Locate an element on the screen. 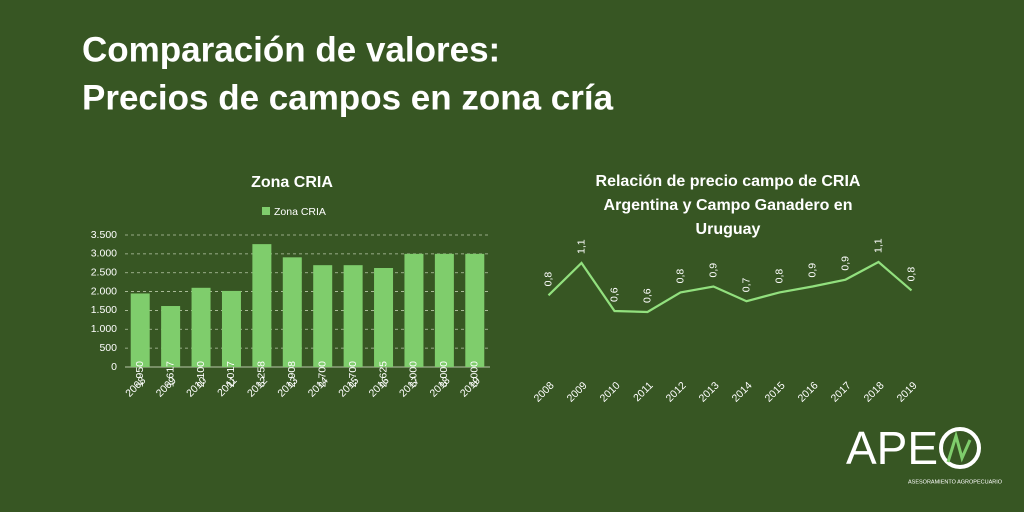 The image size is (1024, 512). y-tick-label: 0 is located at coordinates (114, 367).